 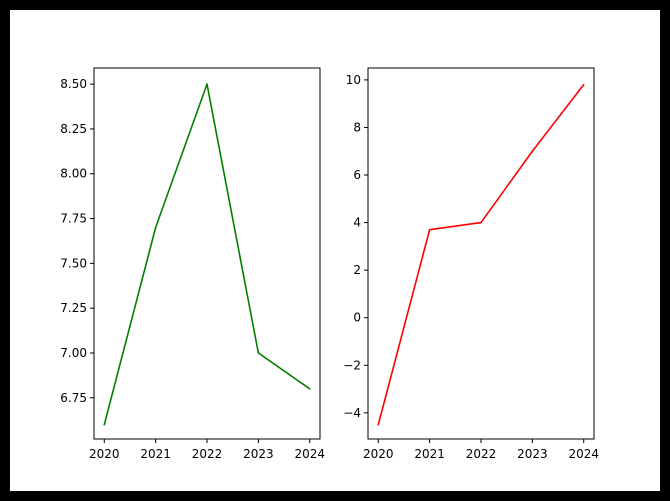 I want to click on y-tick-label: 10, so click(x=353, y=80).